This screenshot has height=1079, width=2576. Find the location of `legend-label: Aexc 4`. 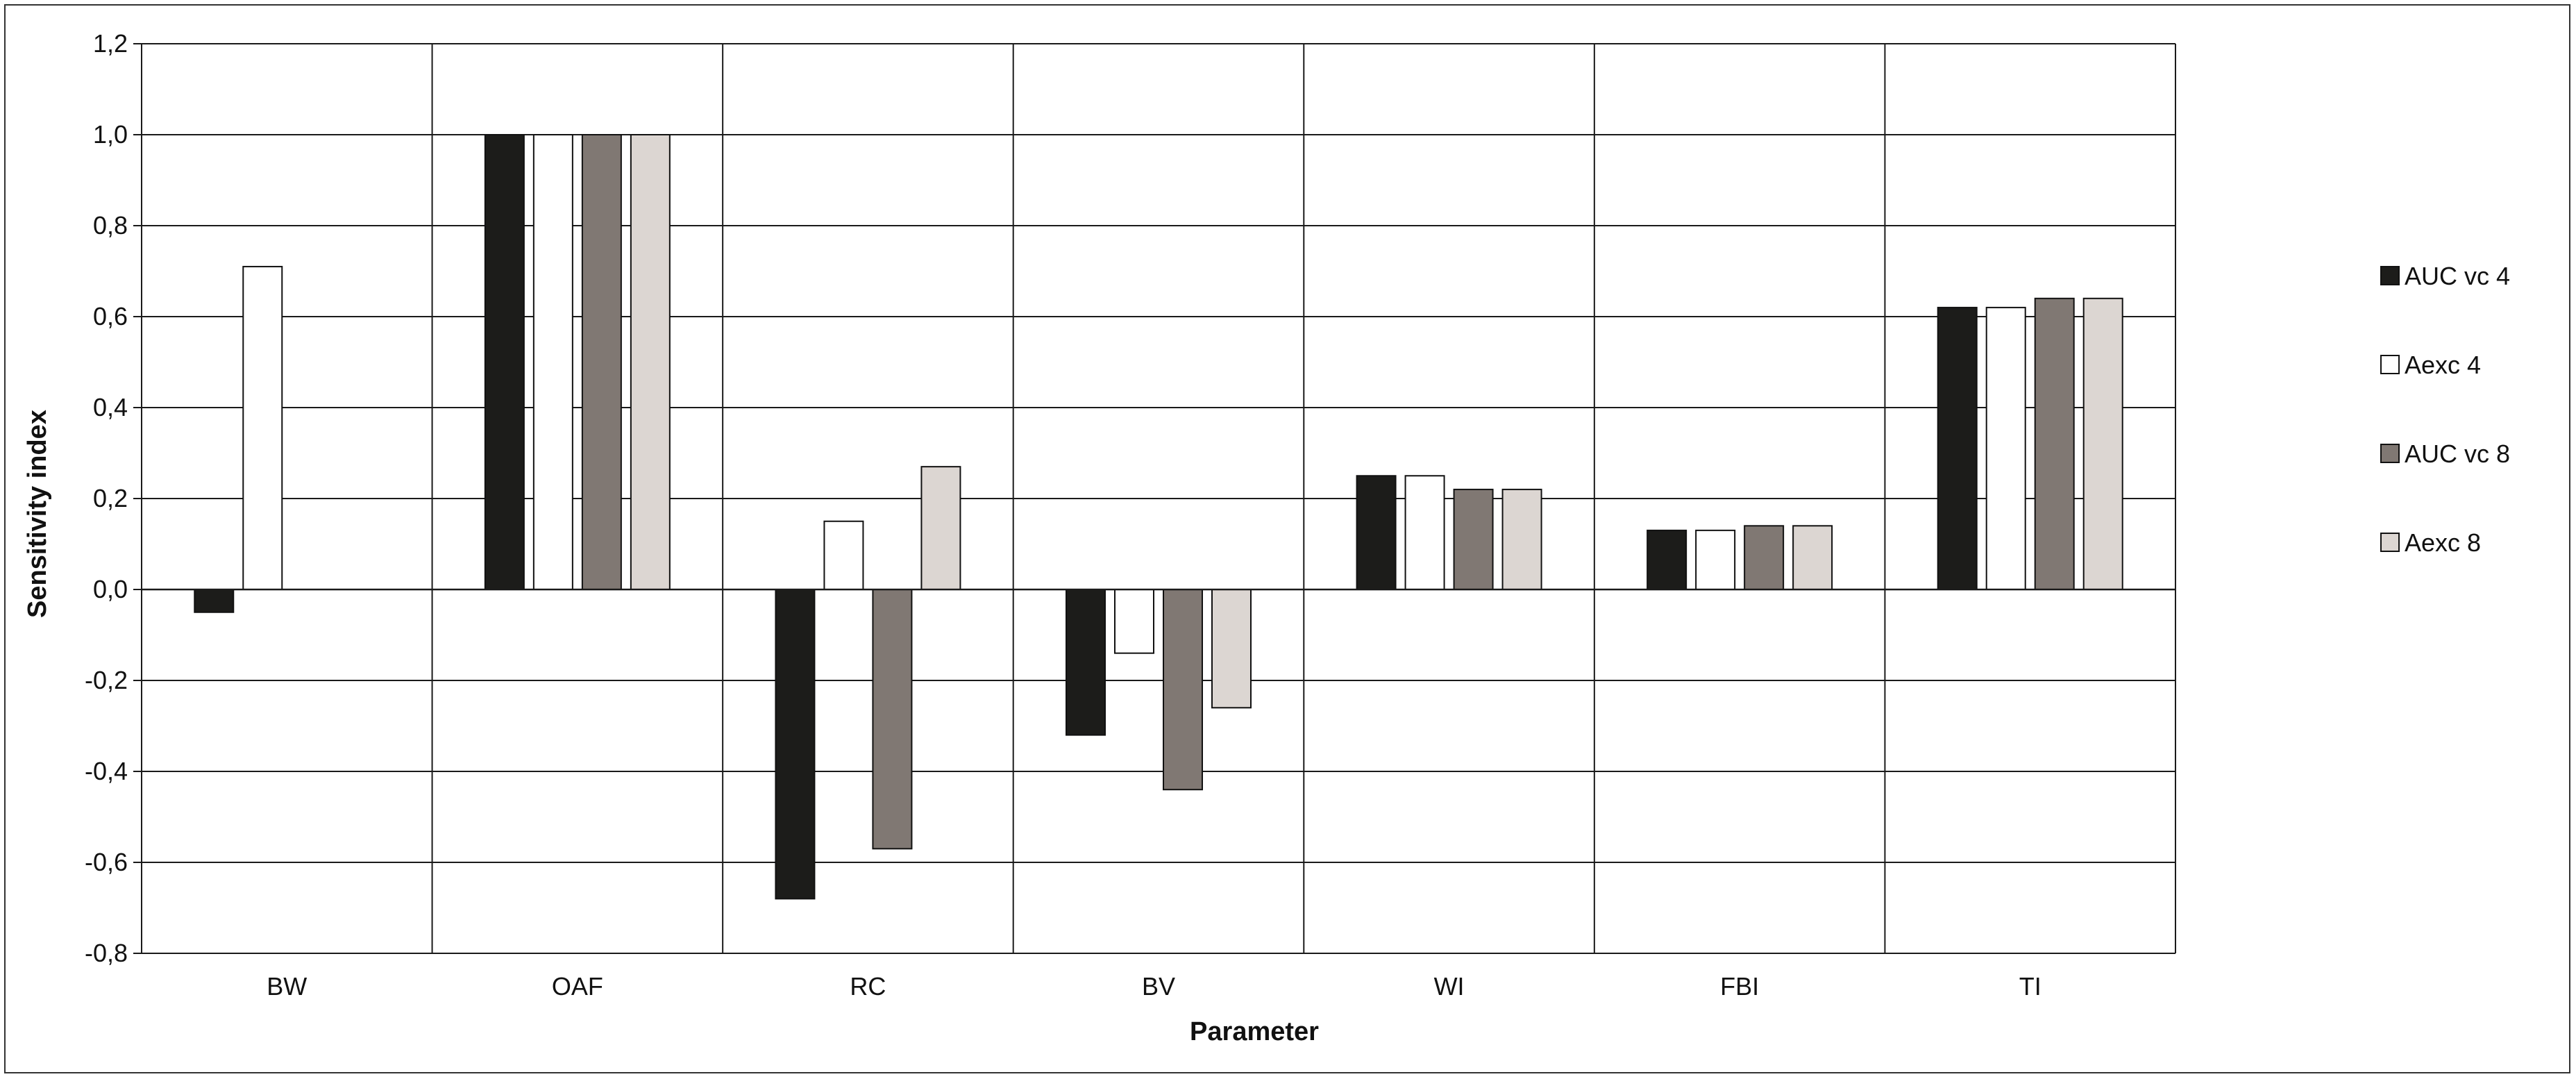

legend-label: Aexc 4 is located at coordinates (2443, 365).